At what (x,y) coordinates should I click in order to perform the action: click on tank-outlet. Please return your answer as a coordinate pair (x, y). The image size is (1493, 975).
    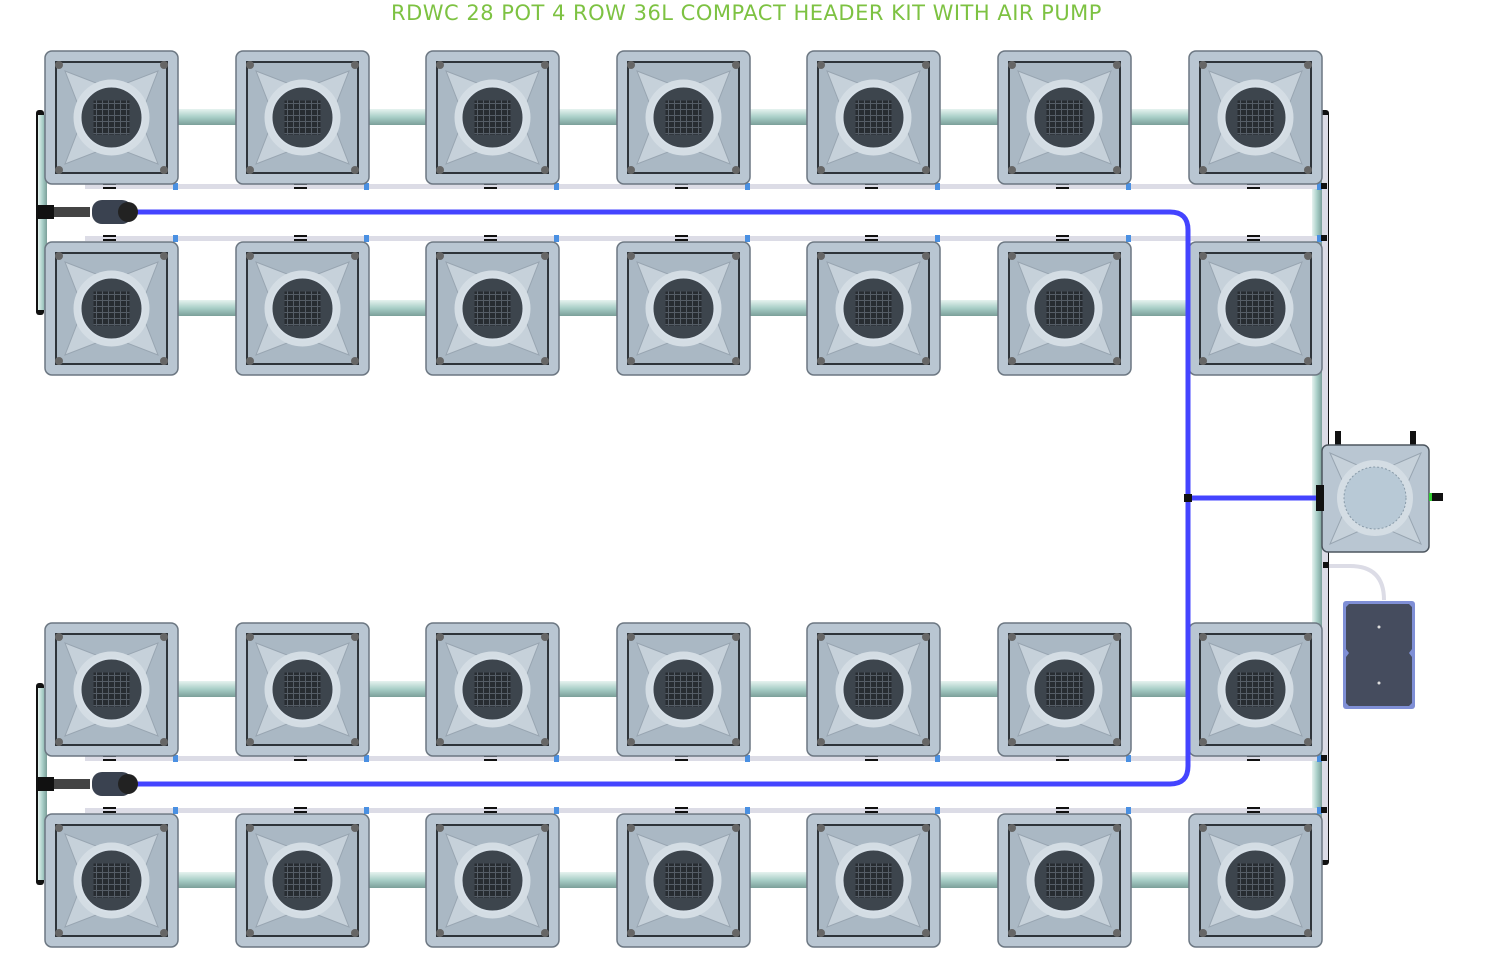
    Looking at the image, I should click on (1436, 497).